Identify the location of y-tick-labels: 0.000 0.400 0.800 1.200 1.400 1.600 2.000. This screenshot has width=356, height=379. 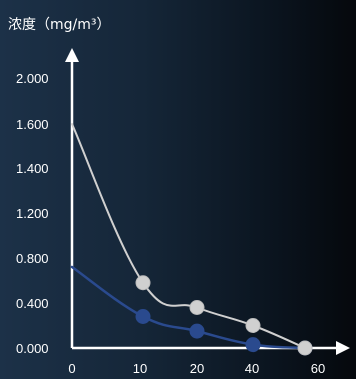
(32, 213).